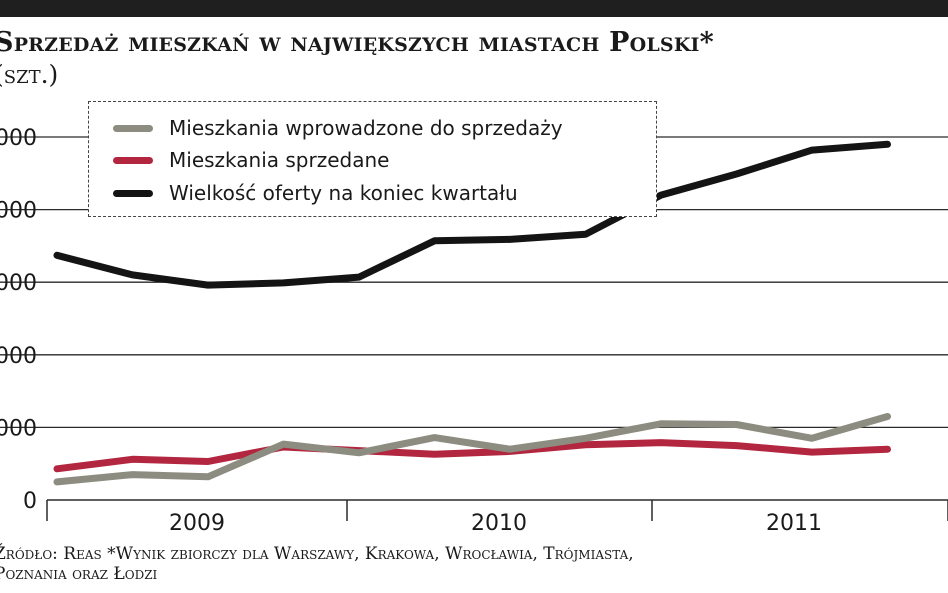  I want to click on legend-swatch-introduced, so click(133, 128).